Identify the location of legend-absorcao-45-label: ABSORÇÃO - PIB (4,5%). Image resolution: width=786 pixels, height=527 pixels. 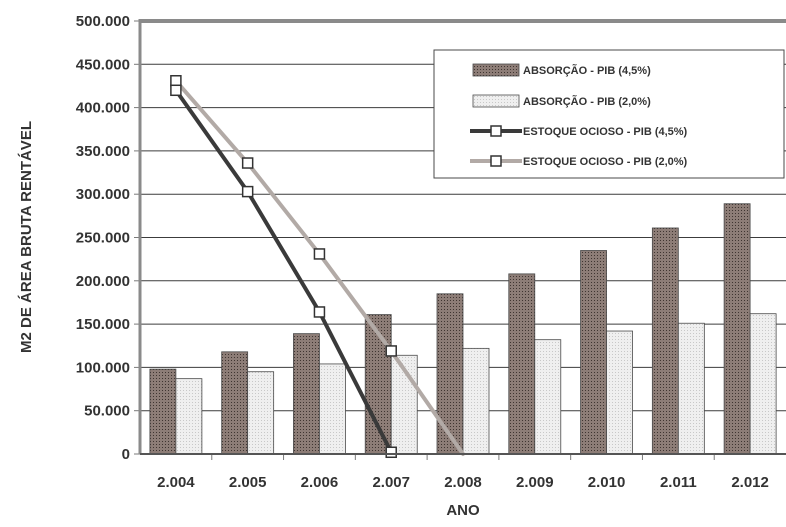
(587, 70).